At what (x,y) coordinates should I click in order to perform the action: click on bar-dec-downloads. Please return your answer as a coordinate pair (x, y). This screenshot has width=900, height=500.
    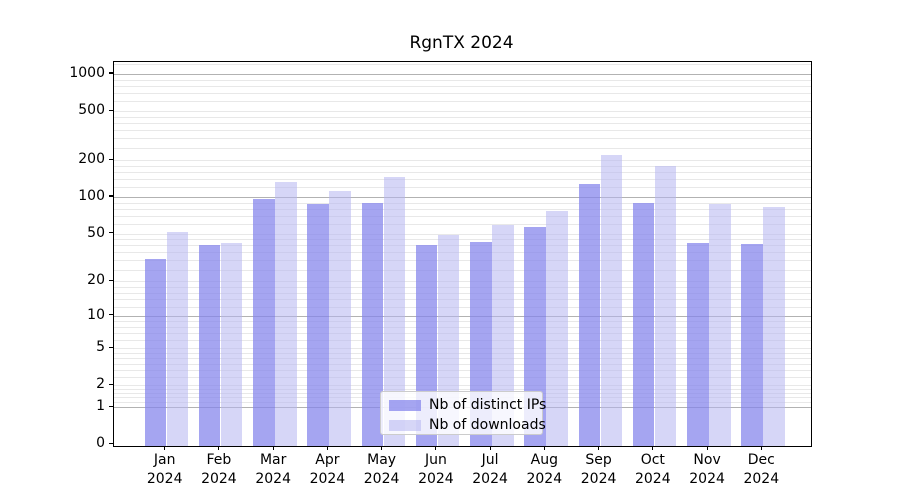
    Looking at the image, I should click on (774, 326).